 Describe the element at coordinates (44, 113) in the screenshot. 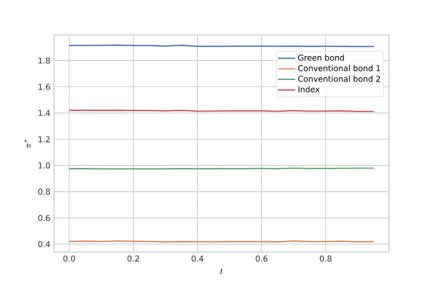

I see `y-tick-label: 1.4` at that location.